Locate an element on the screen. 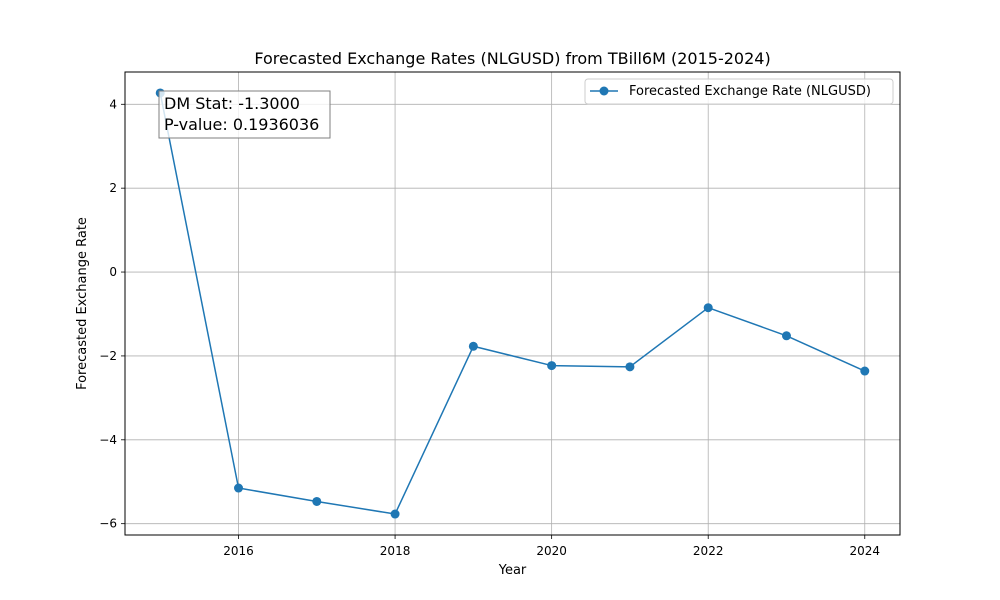 The image size is (1000, 600). legend-box is located at coordinates (739, 91).